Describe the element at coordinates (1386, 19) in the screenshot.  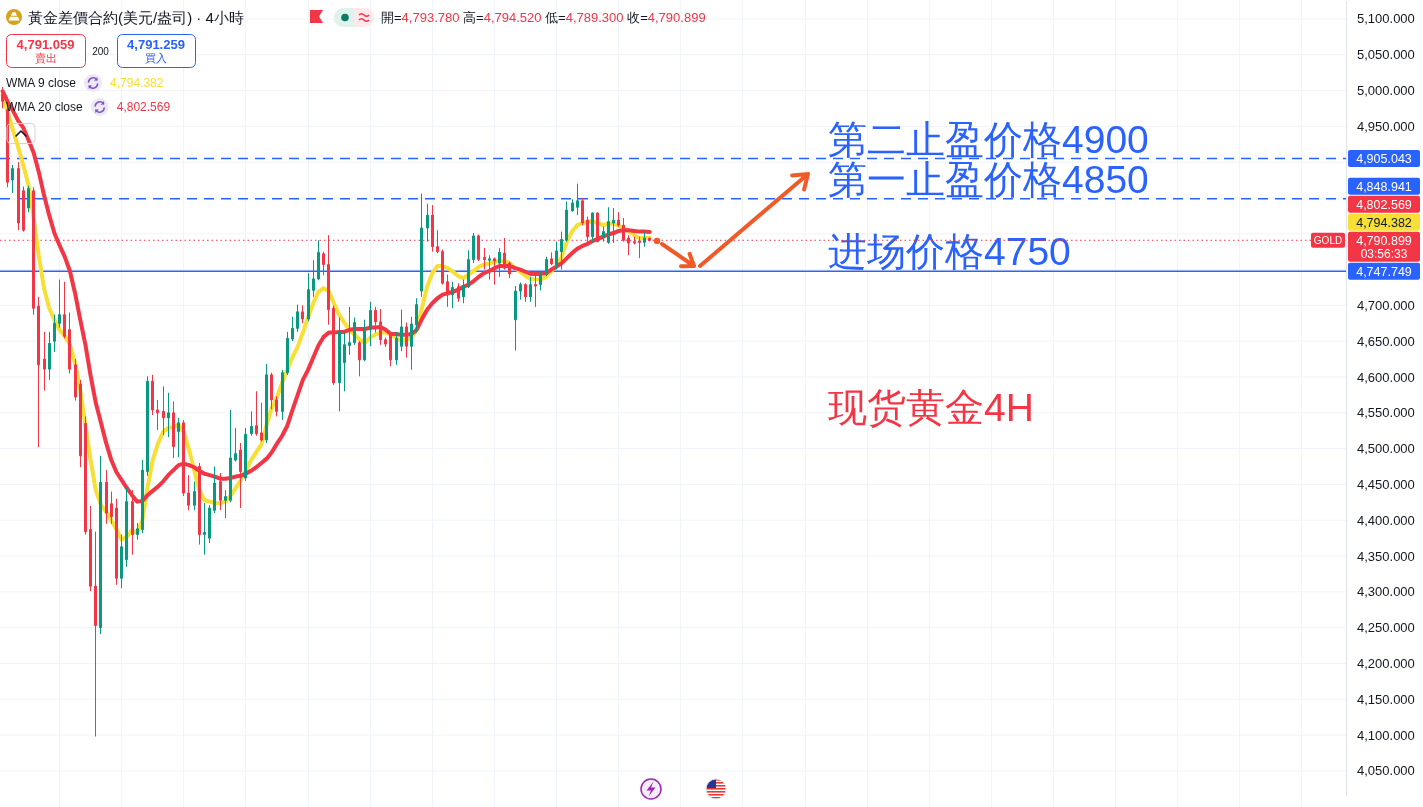
I see `y-tick-label: 5,100.000` at that location.